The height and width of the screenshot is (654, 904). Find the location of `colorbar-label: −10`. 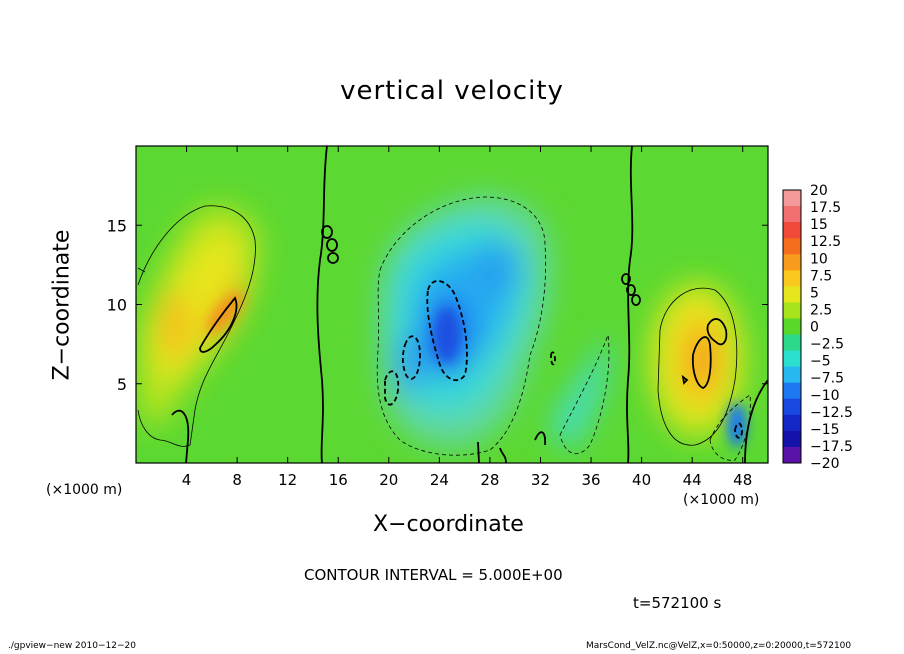

colorbar-label: −10 is located at coordinates (825, 396).